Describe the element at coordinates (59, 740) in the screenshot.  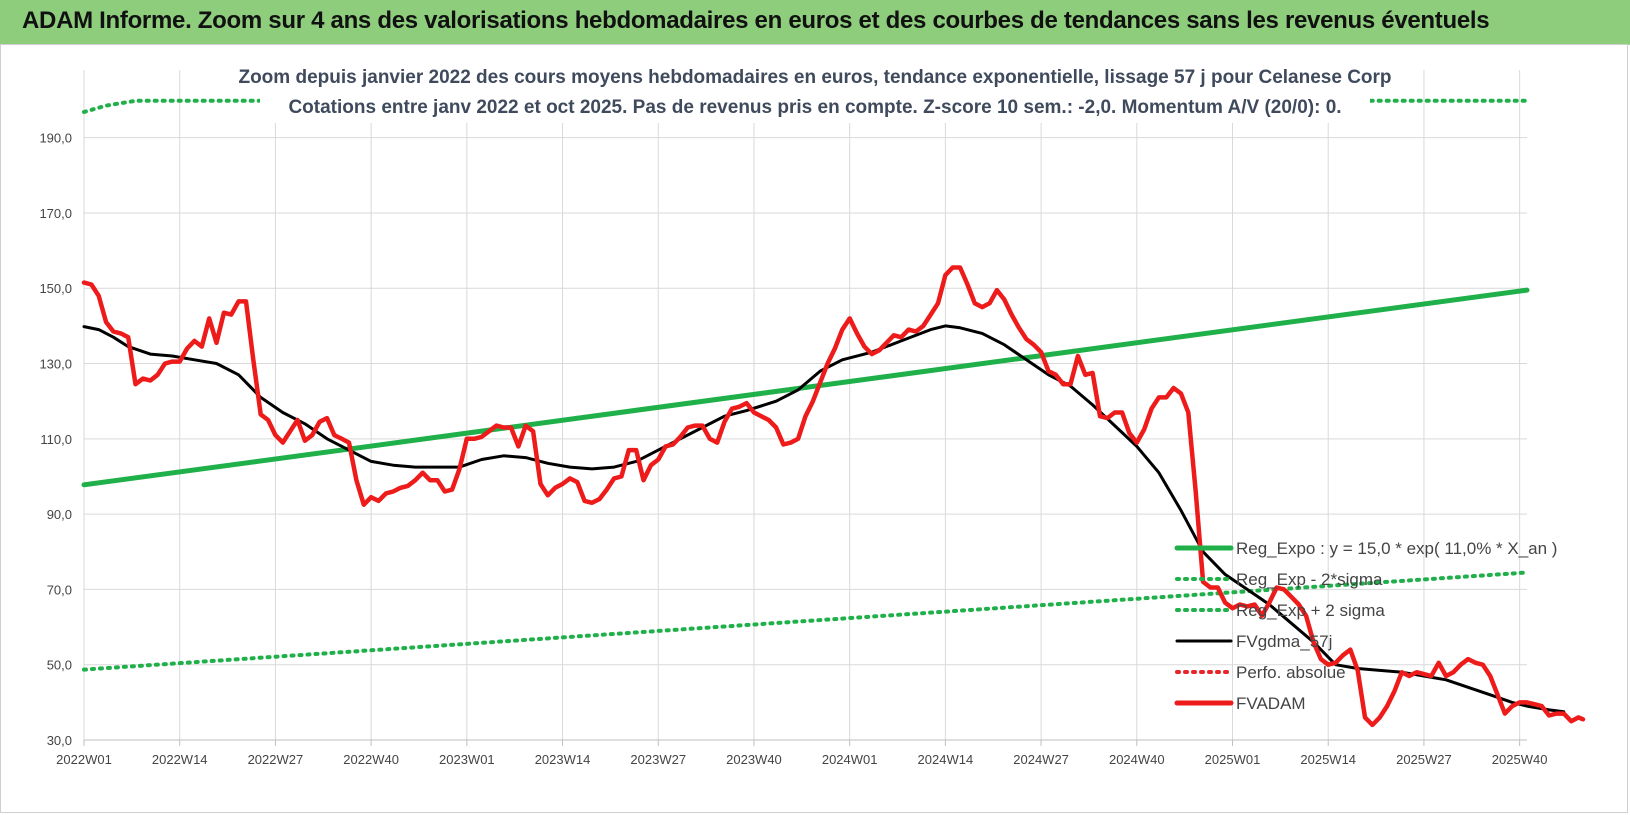
I see `y-tick-label: 30,0` at that location.